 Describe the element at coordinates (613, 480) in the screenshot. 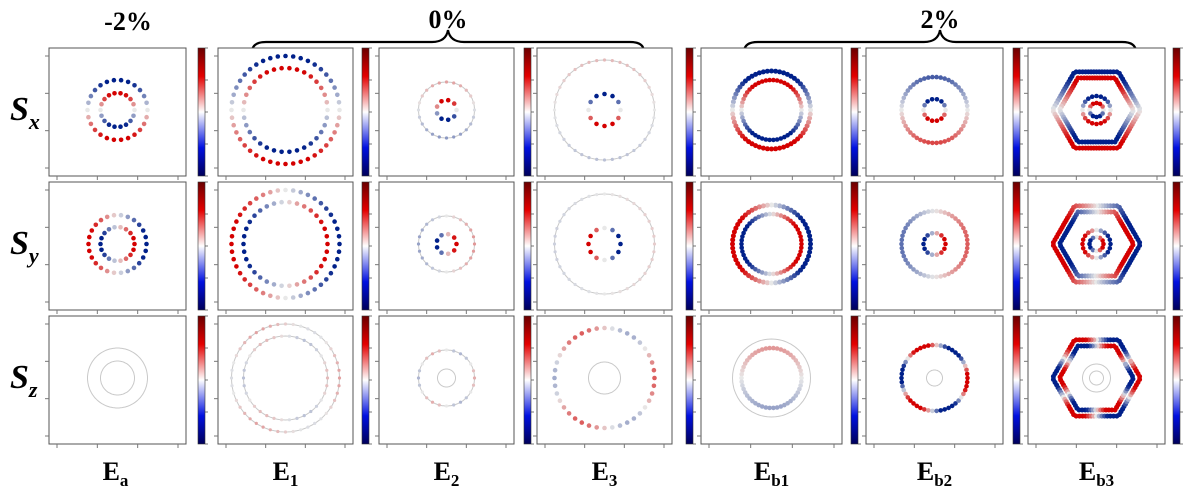

I see `col-label-sub: 3` at that location.